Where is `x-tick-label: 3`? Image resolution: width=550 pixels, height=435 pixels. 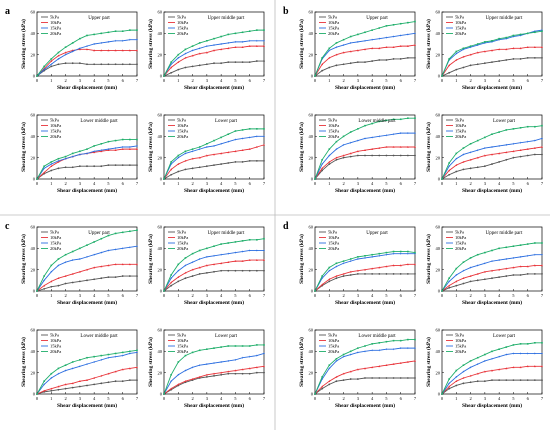
x-tick-label: 3 is located at coordinates (358, 183).